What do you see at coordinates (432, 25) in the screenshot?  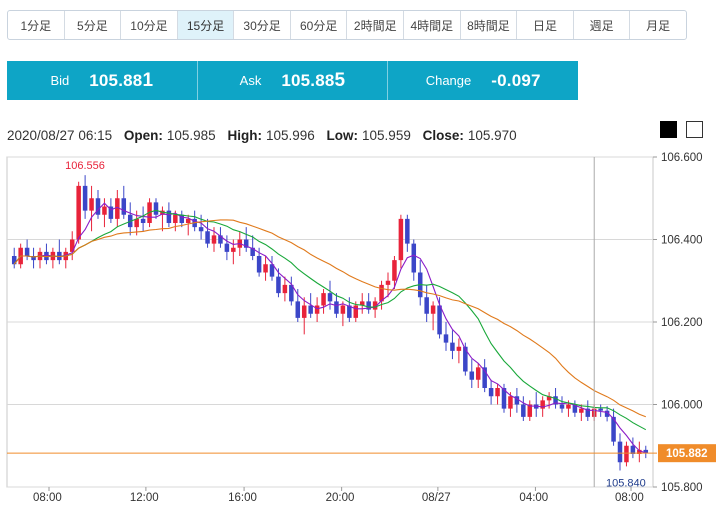 I see `tab-timeframe: 4時間足` at bounding box center [432, 25].